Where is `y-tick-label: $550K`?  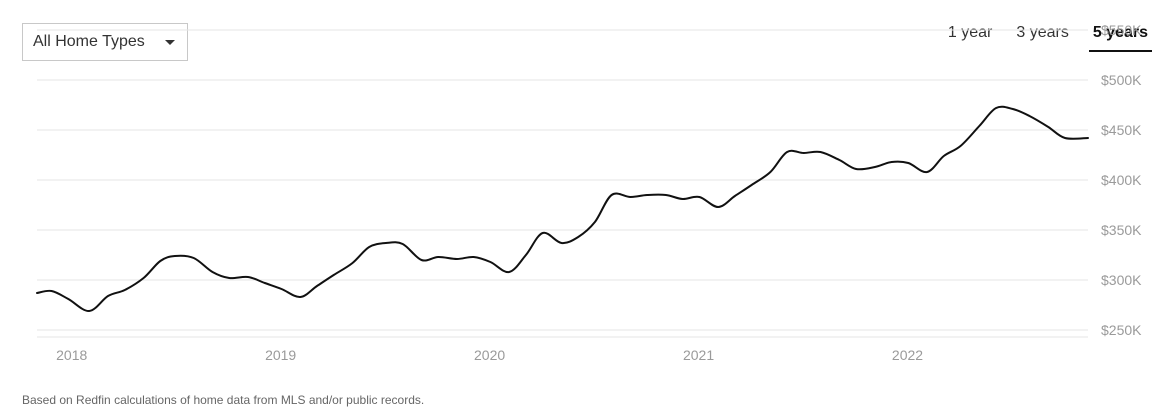 y-tick-label: $550K is located at coordinates (1121, 30).